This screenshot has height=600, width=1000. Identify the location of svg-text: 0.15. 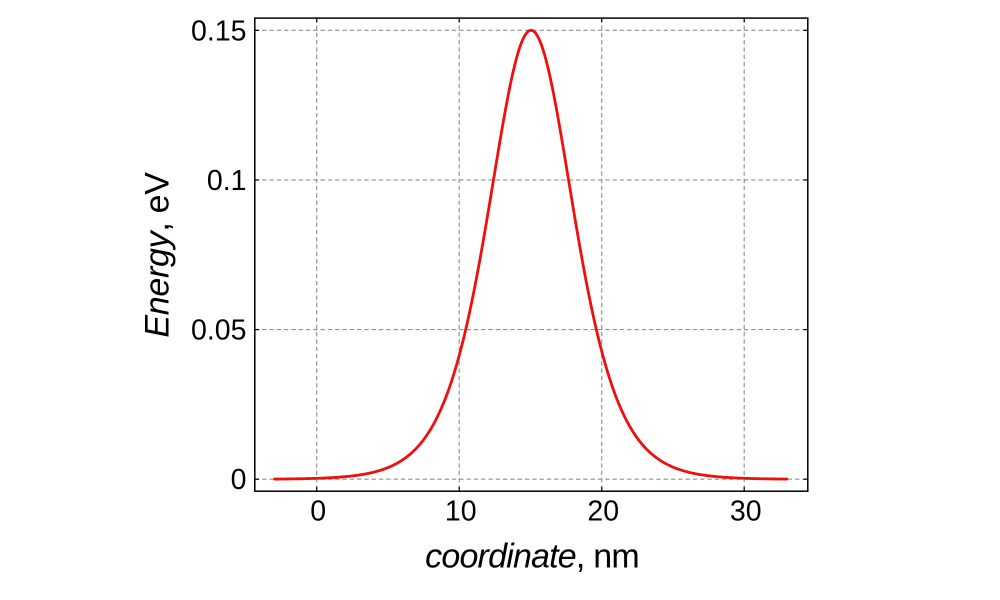
(218, 31).